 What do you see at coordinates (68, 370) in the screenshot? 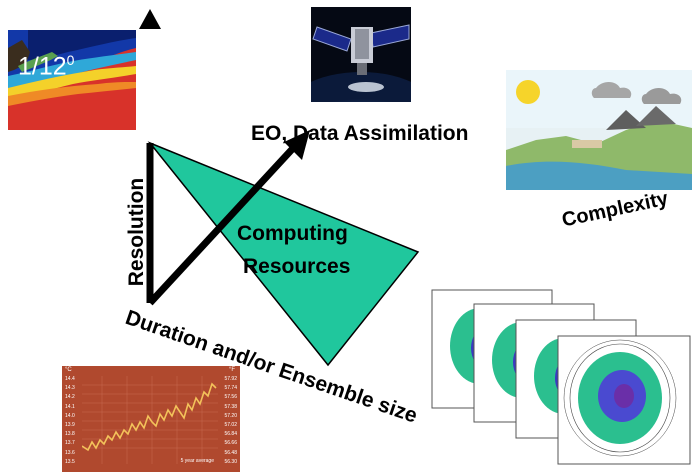
I see `celsius-unit: °C` at bounding box center [68, 370].